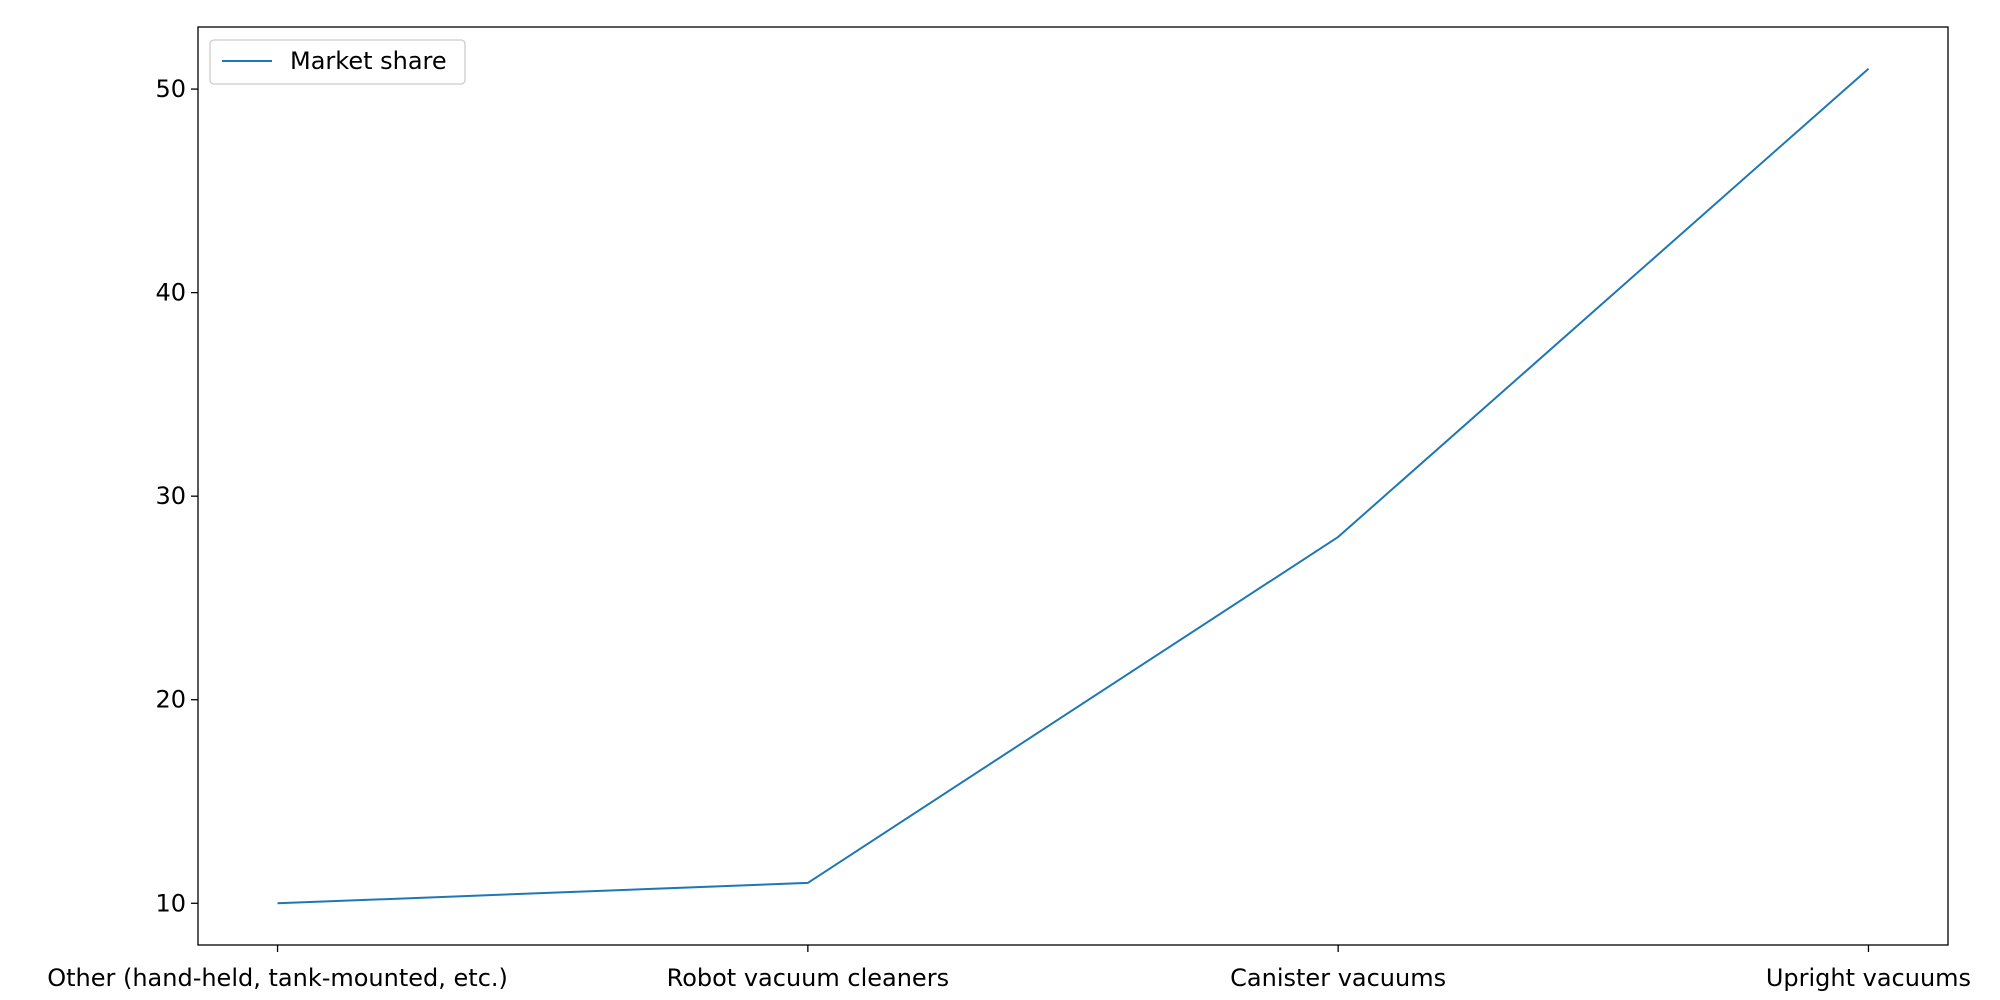 Image resolution: width=2000 pixels, height=1000 pixels. Describe the element at coordinates (277, 978) in the screenshot. I see `x-tick-label: Other (hand-held, tank-mounted, etc.)` at that location.